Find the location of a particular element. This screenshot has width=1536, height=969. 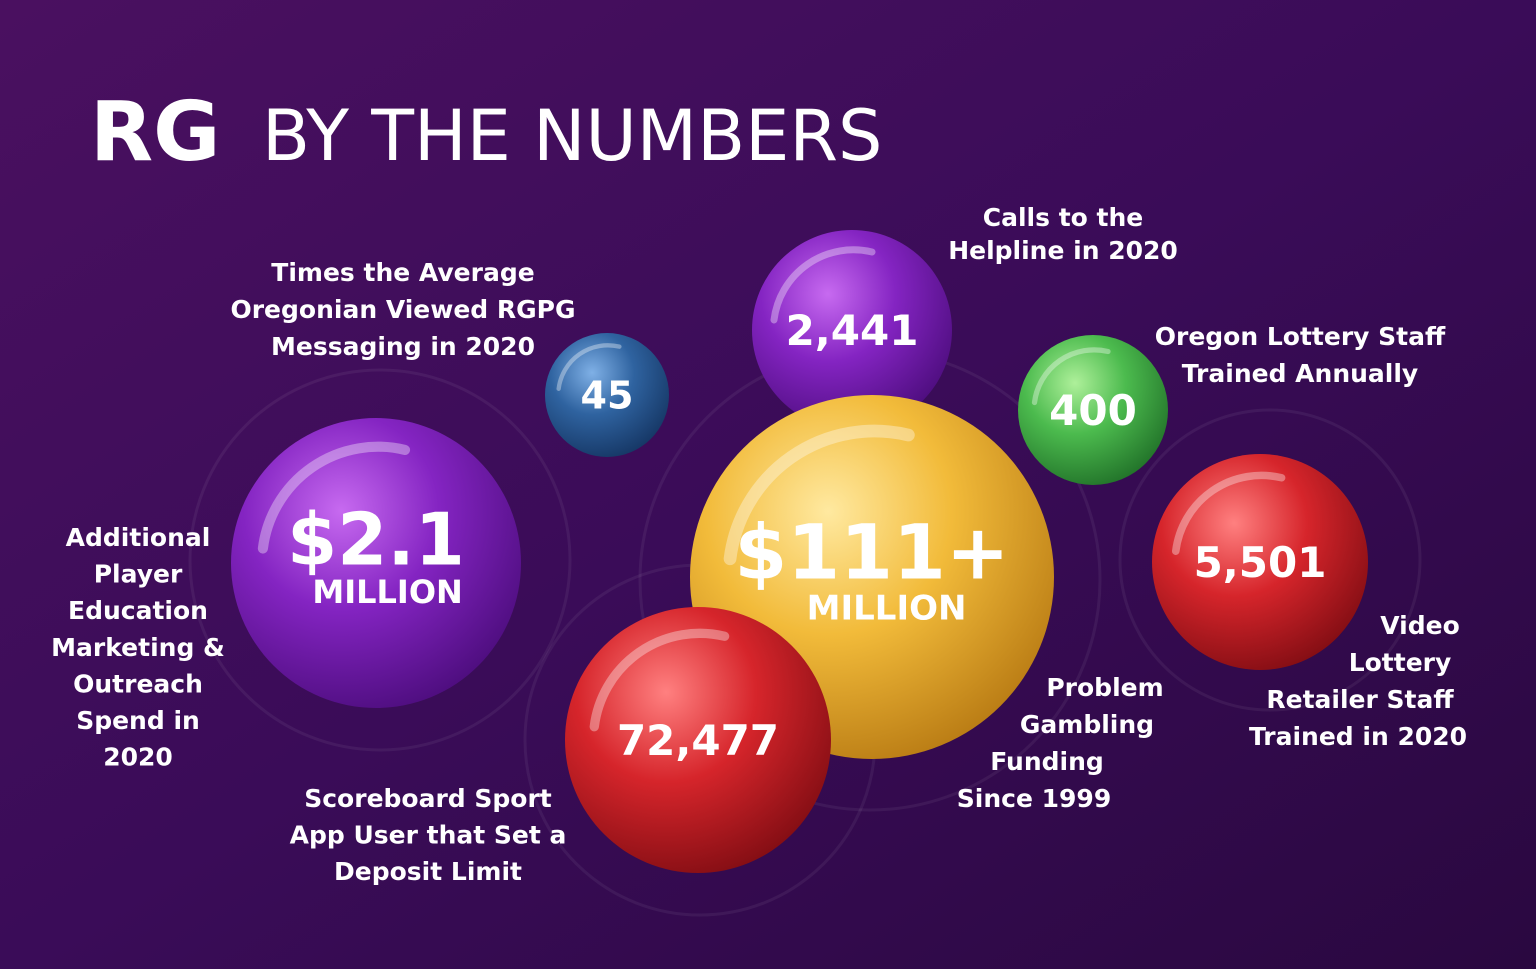

bubble-label: Since 1999 is located at coordinates (1034, 798).